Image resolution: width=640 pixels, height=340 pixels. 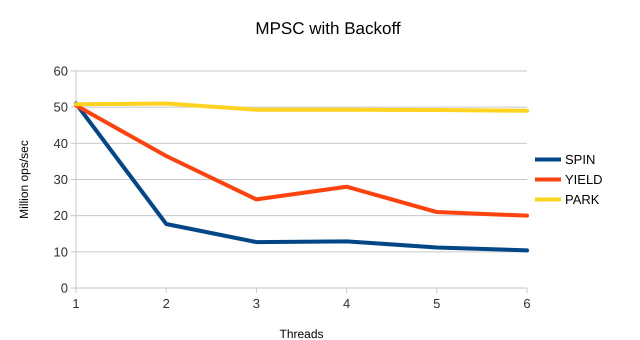 I want to click on y-tick-label: 40, so click(x=61, y=143).